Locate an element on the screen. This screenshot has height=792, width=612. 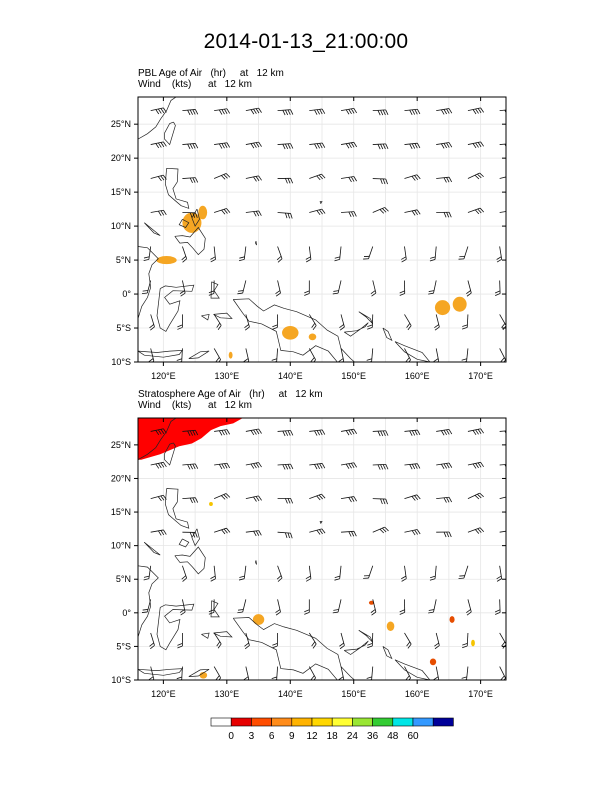
top-panel-title-line1: PBL Age of Air (hr) at 12 km is located at coordinates (211, 73).